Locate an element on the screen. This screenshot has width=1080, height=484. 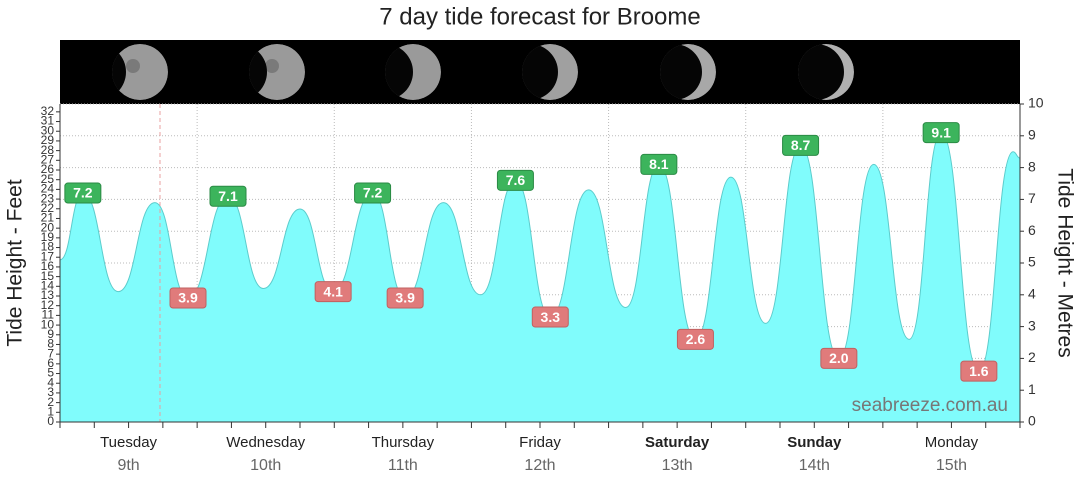
y-tick-label: 1 is located at coordinates (50, 411).